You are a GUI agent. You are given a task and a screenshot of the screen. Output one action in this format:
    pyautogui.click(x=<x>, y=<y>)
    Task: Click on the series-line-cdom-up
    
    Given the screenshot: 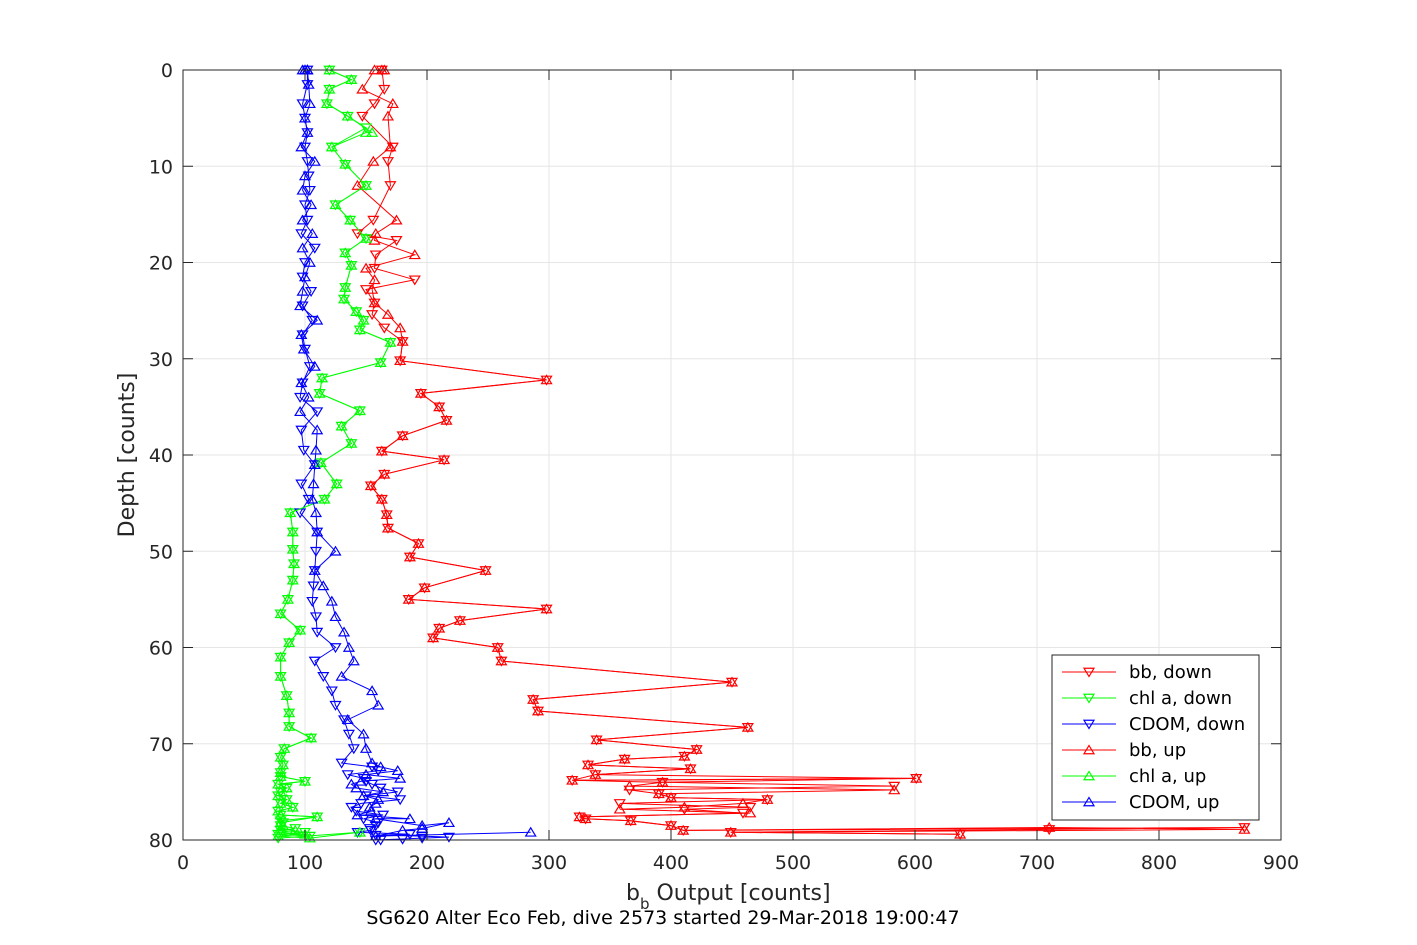 What is the action you would take?
    pyautogui.click(x=415, y=453)
    